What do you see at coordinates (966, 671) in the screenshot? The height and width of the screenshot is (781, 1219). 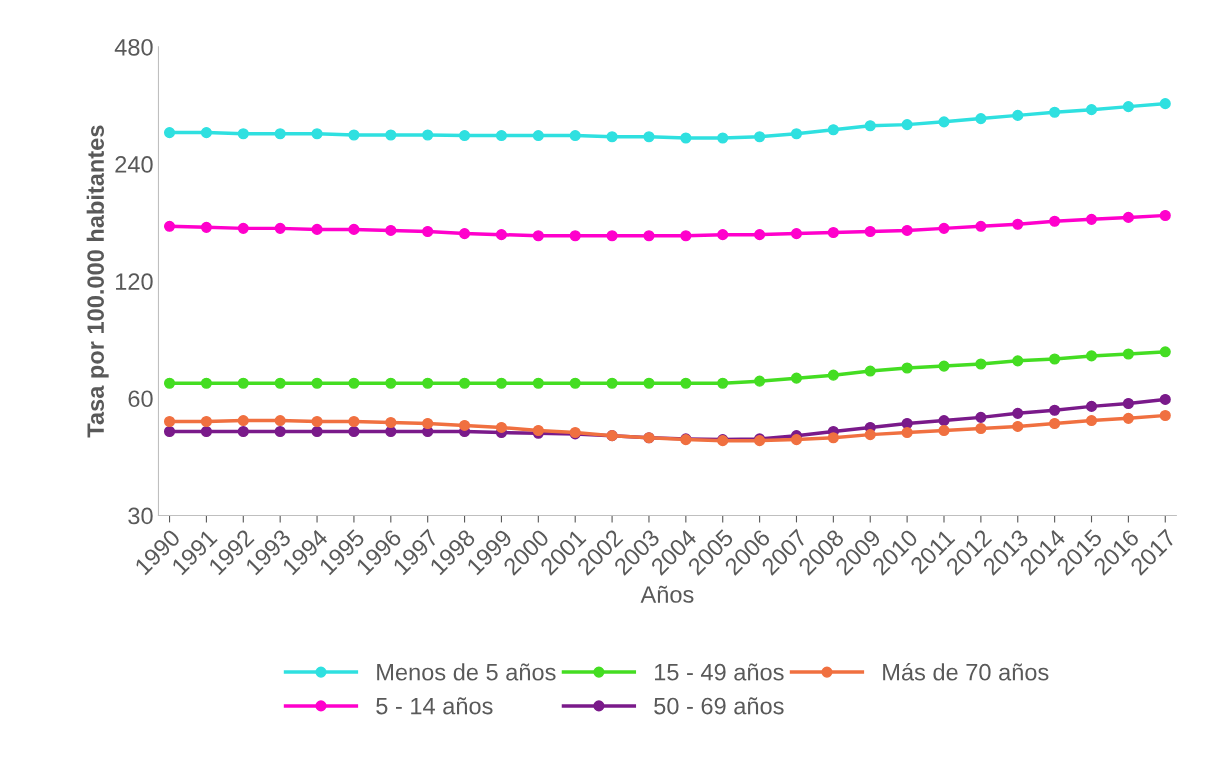 I see `legend-label: Más de 70 años` at bounding box center [966, 671].